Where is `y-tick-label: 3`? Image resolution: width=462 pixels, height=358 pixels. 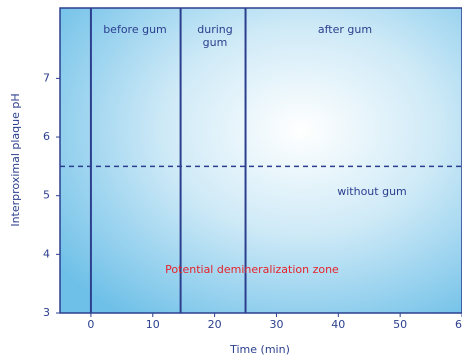
y-tick-label: 3 is located at coordinates (46, 312).